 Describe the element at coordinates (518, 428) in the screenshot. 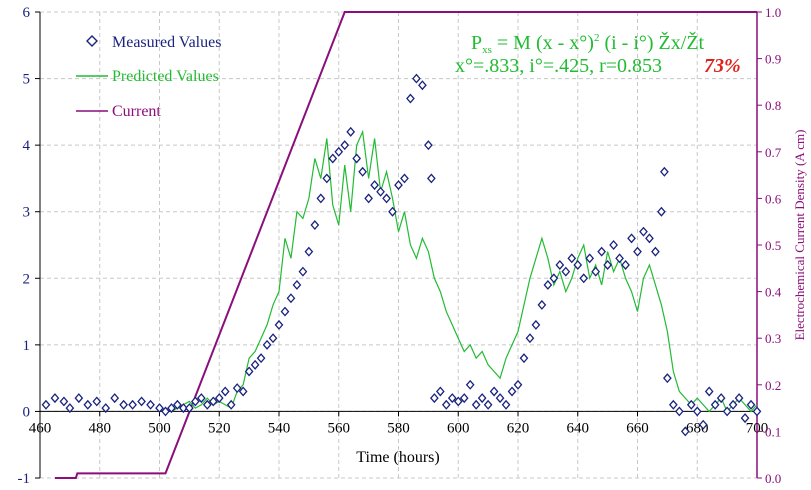

I see `x-tick-label: 620` at that location.